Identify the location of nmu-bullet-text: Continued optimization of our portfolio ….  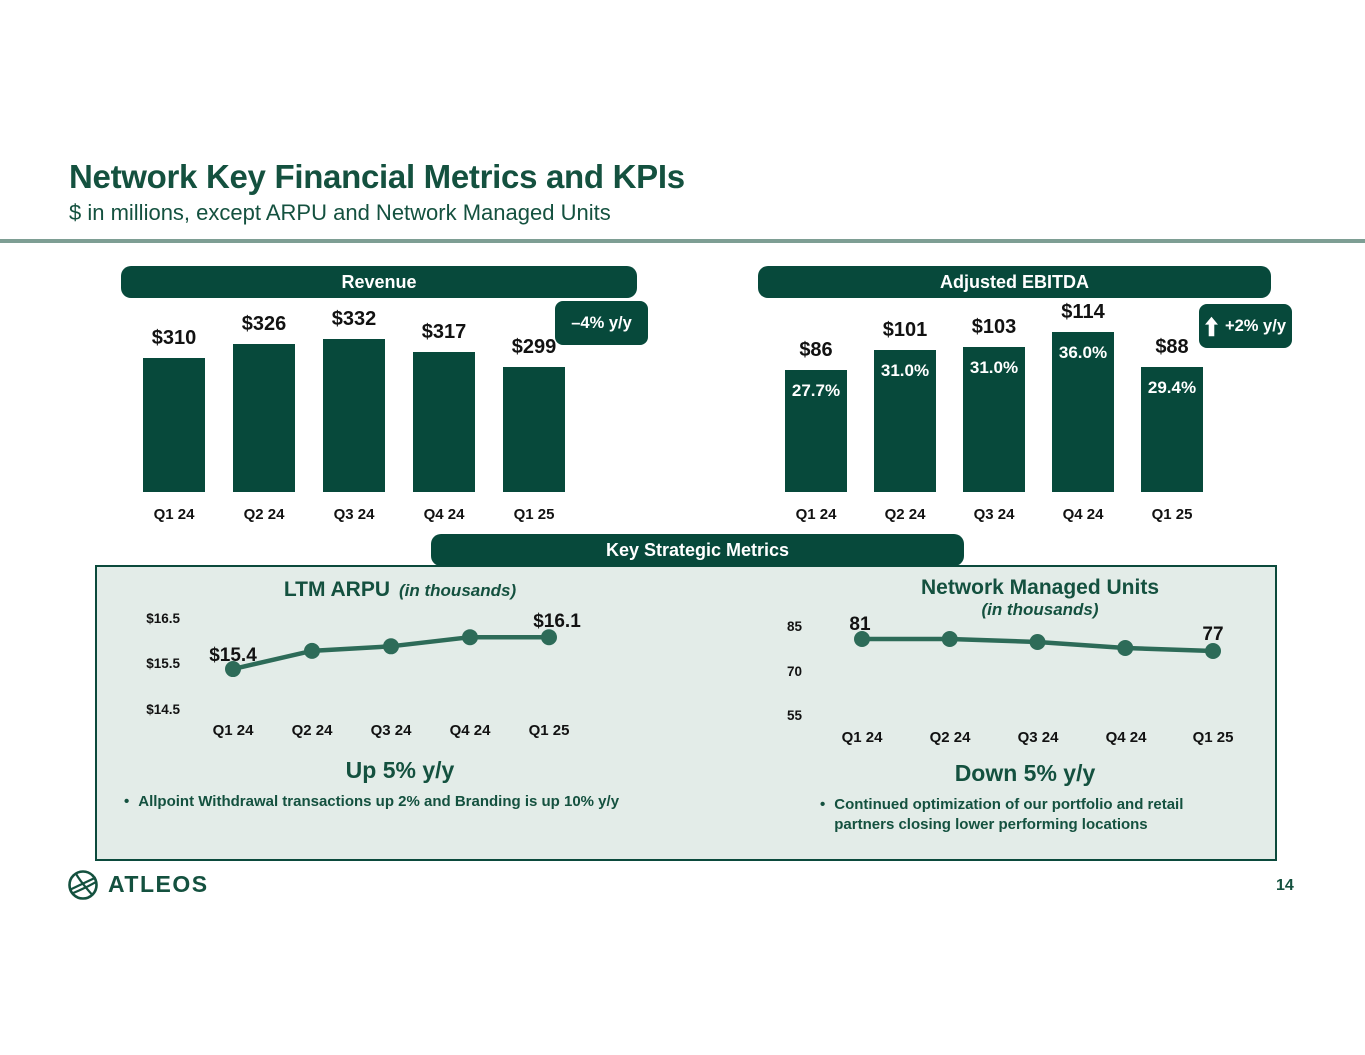
(1009, 814).